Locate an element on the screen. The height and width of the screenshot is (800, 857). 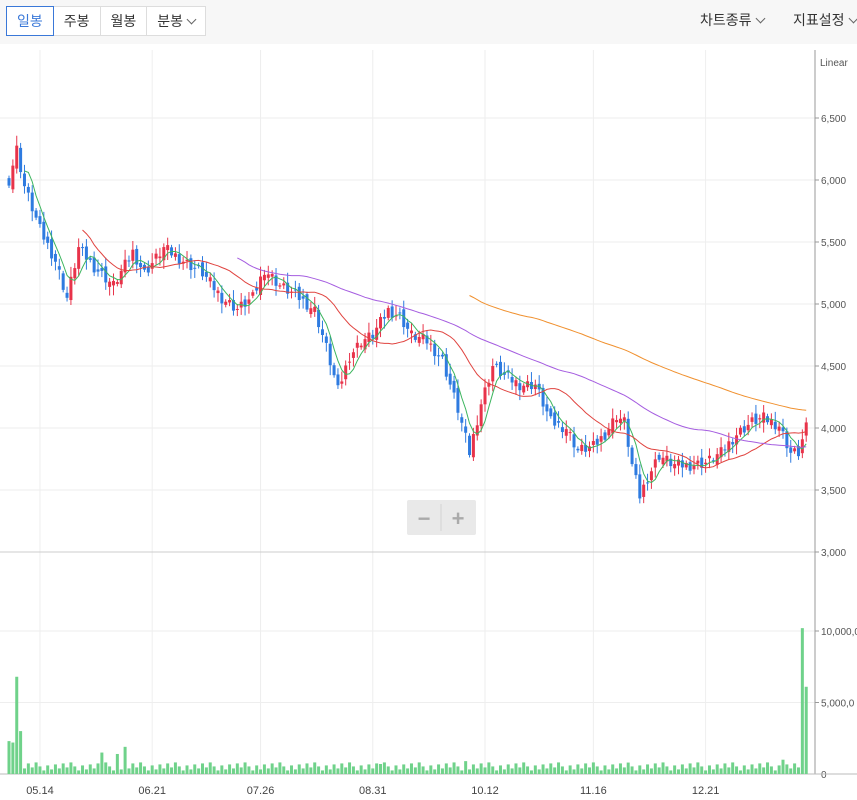
zoom-in-button: + is located at coordinates (458, 518).